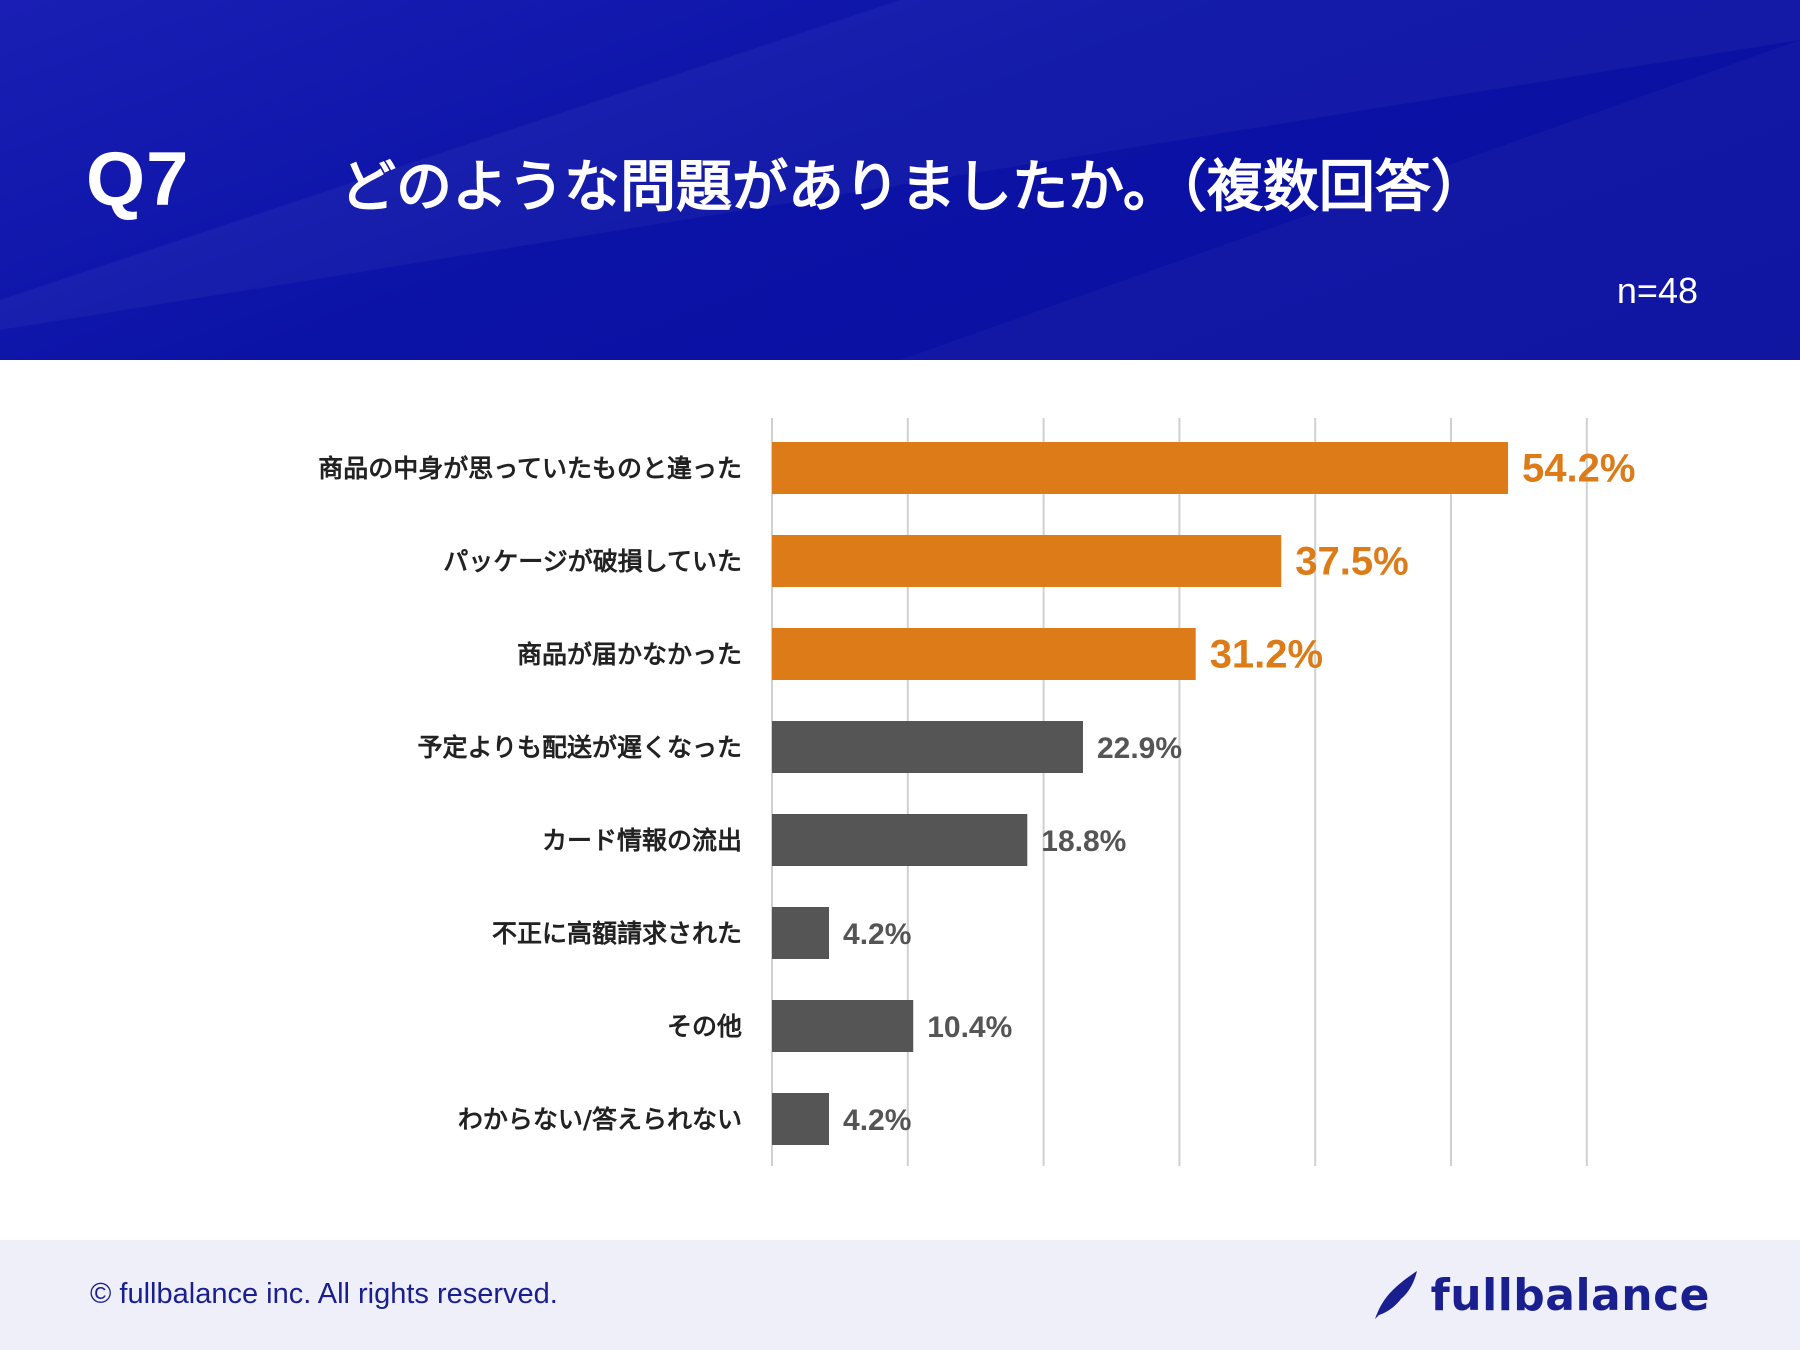  I want to click on category-label: パッケージが破損していた, so click(592, 561).